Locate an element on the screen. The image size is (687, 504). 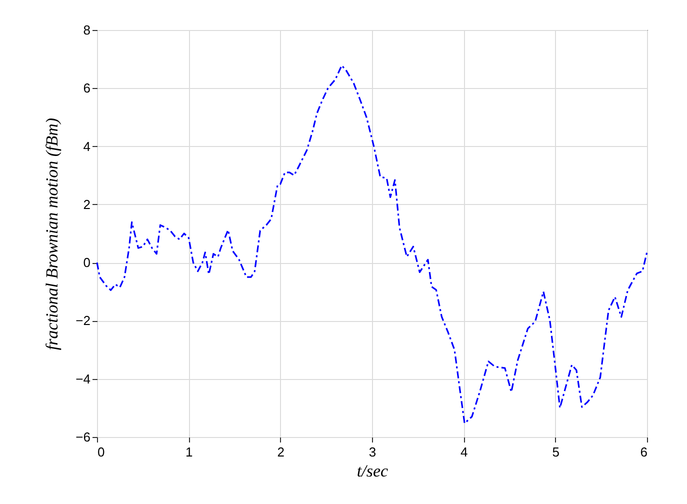
y-tick-label: −4 is located at coordinates (83, 378).